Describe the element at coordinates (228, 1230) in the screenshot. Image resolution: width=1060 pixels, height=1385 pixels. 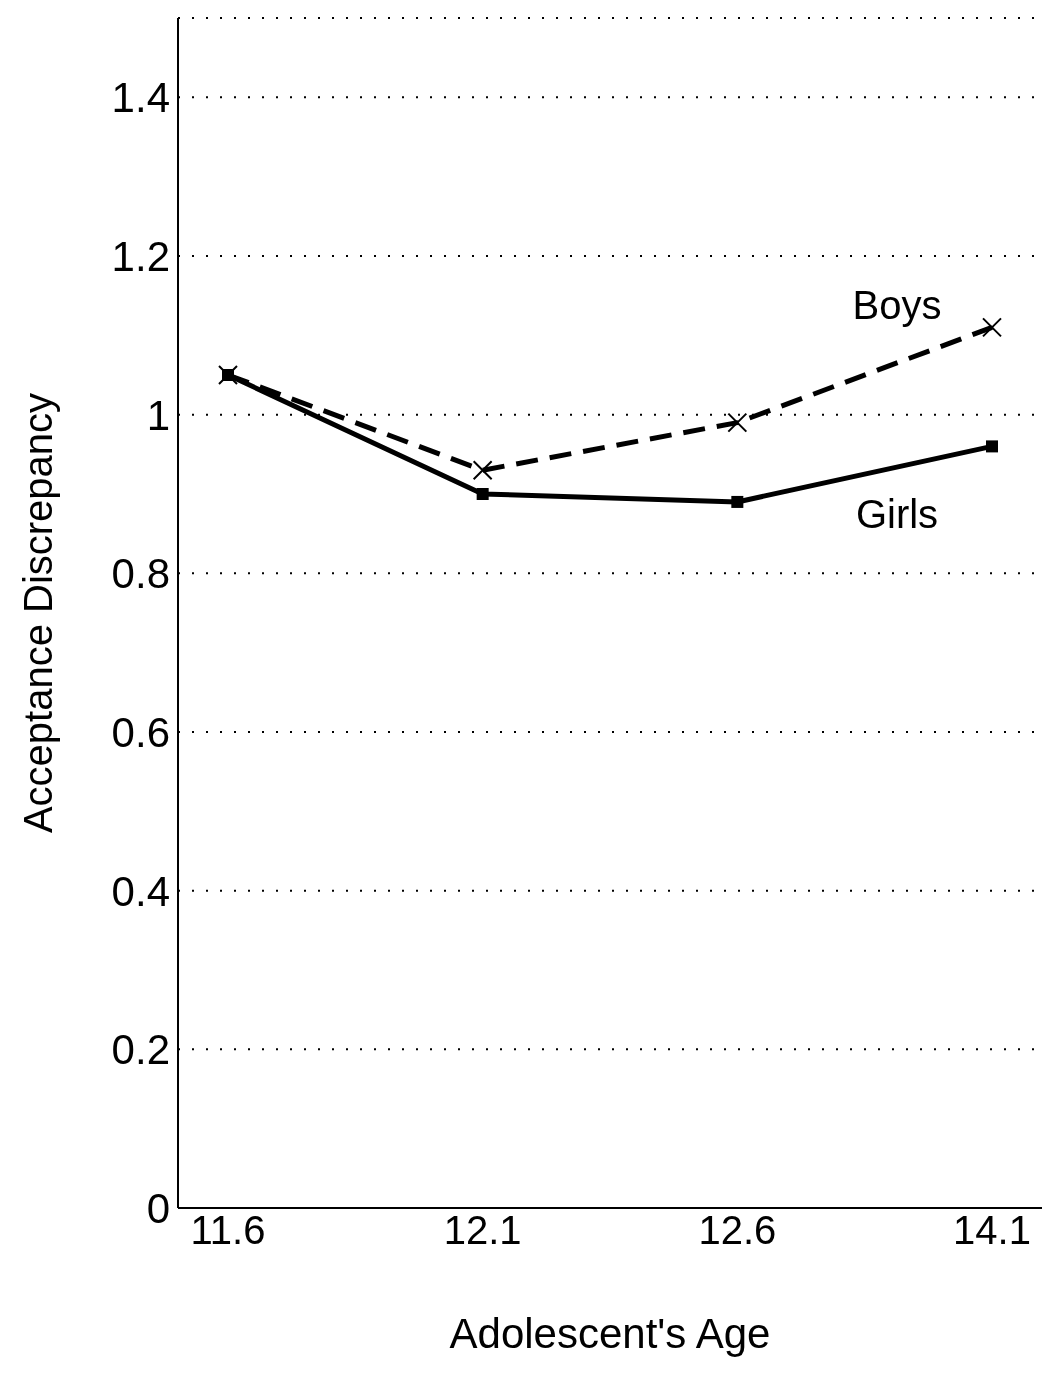
I see `x-tick-label: 11.6` at that location.